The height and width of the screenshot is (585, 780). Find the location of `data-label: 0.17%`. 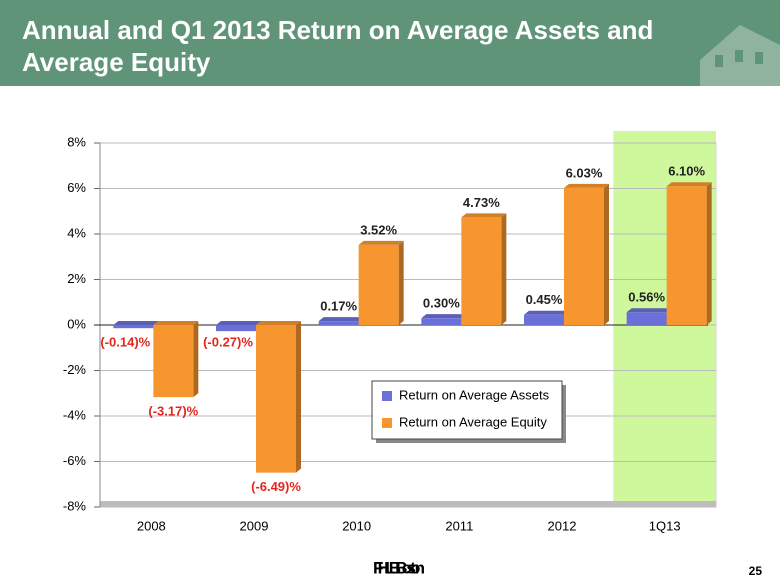

data-label: 0.17% is located at coordinates (338, 306).